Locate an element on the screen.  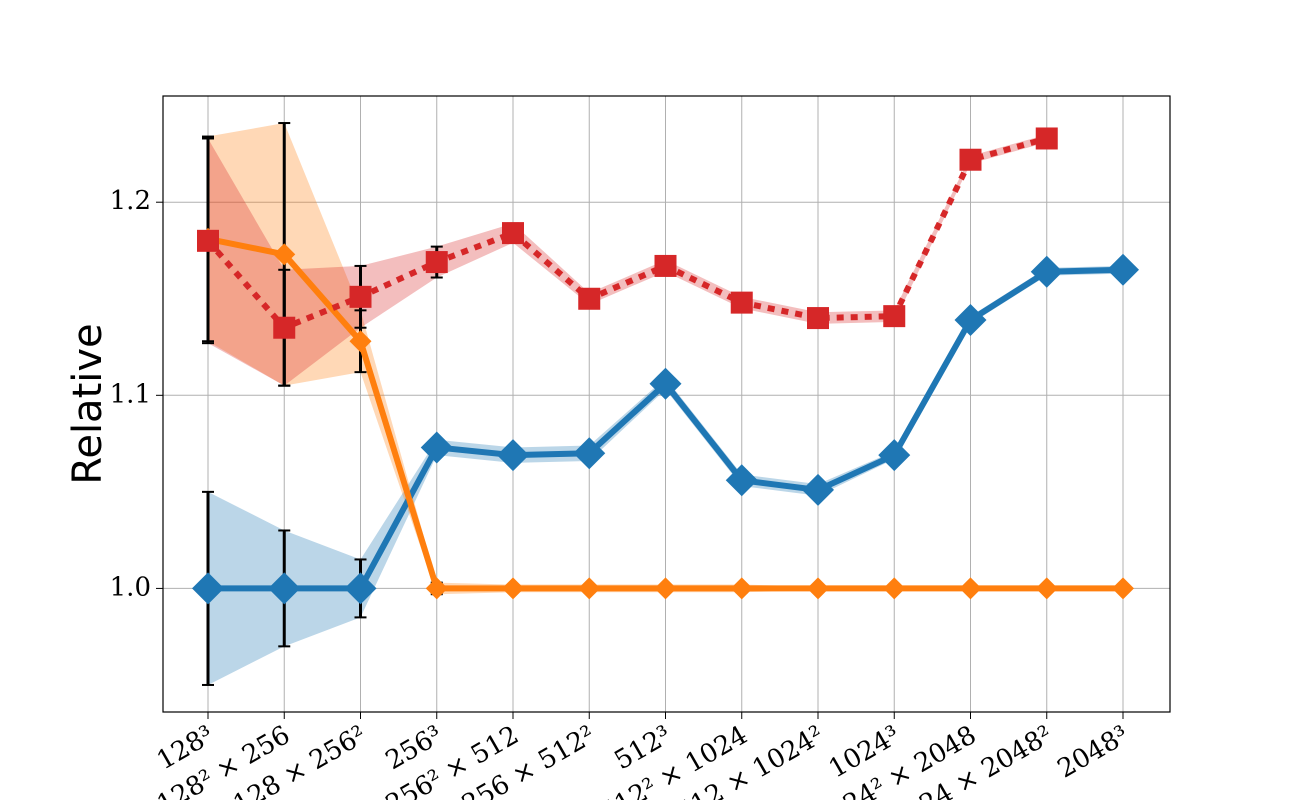
x-tick-label: 2048³ is located at coordinates (1093, 752).